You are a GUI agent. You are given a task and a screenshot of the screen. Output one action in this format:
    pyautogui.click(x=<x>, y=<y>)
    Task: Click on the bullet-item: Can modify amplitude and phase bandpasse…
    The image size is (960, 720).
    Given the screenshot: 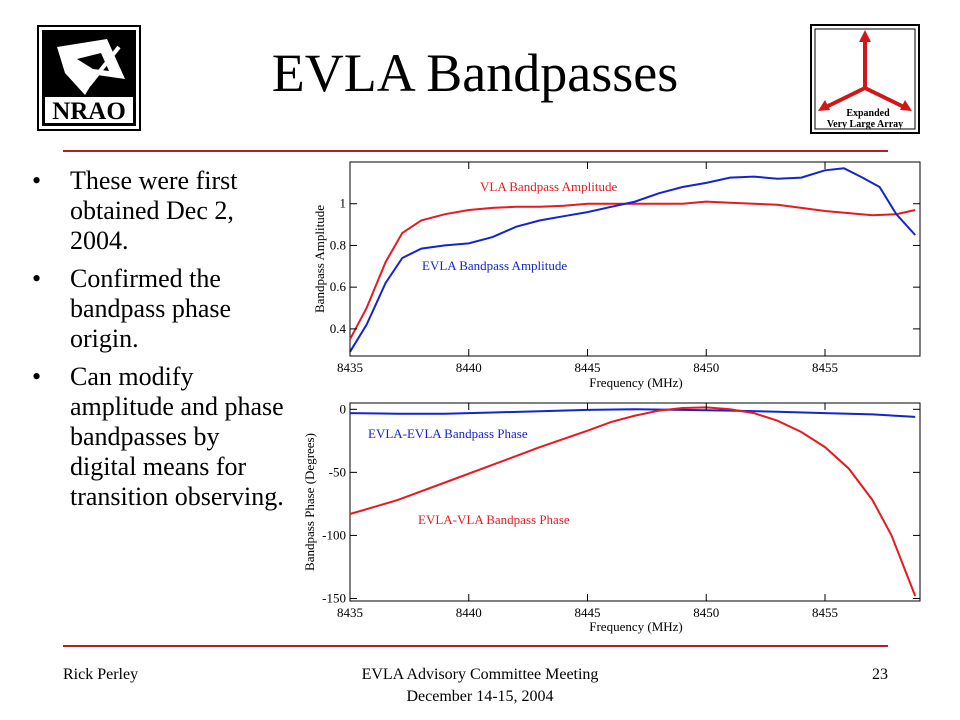 What is the action you would take?
    pyautogui.click(x=159, y=437)
    